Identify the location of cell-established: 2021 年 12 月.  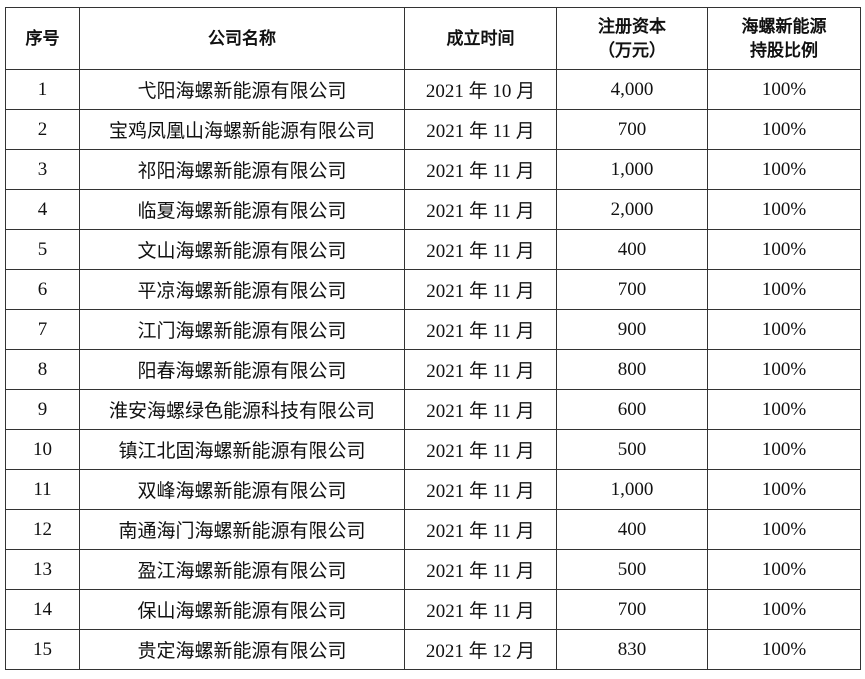
(480, 649).